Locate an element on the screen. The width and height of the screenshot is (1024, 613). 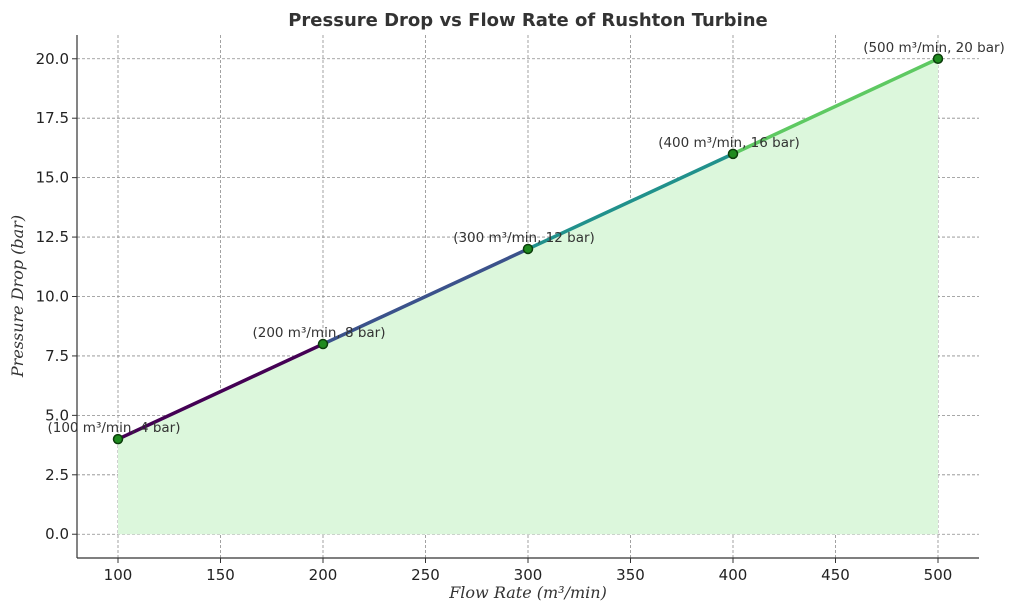
x-axis-label: Flow Rate (m³/min) is located at coordinates (527, 592).